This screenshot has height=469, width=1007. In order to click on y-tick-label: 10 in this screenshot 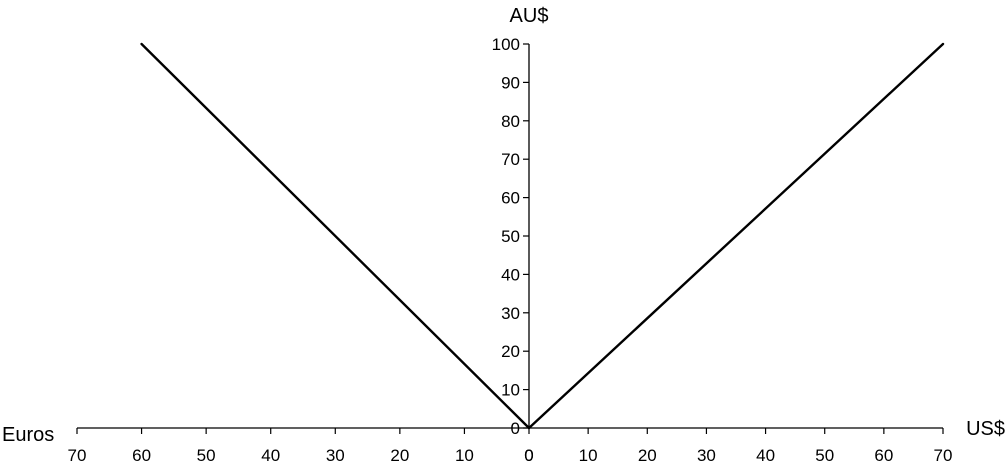, I will do `click(510, 390)`.